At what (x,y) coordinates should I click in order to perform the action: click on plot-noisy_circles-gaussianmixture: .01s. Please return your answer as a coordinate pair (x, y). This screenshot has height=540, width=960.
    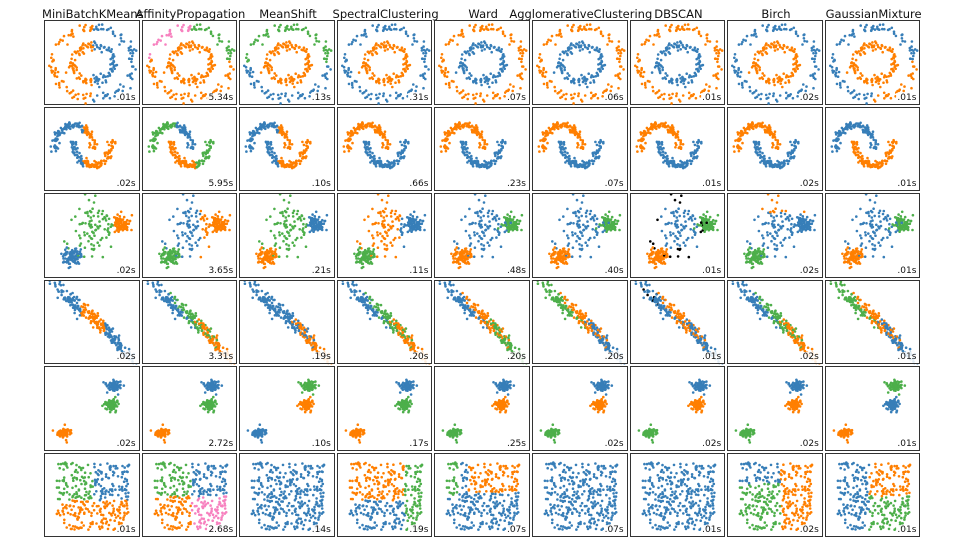
    Looking at the image, I should click on (872, 62).